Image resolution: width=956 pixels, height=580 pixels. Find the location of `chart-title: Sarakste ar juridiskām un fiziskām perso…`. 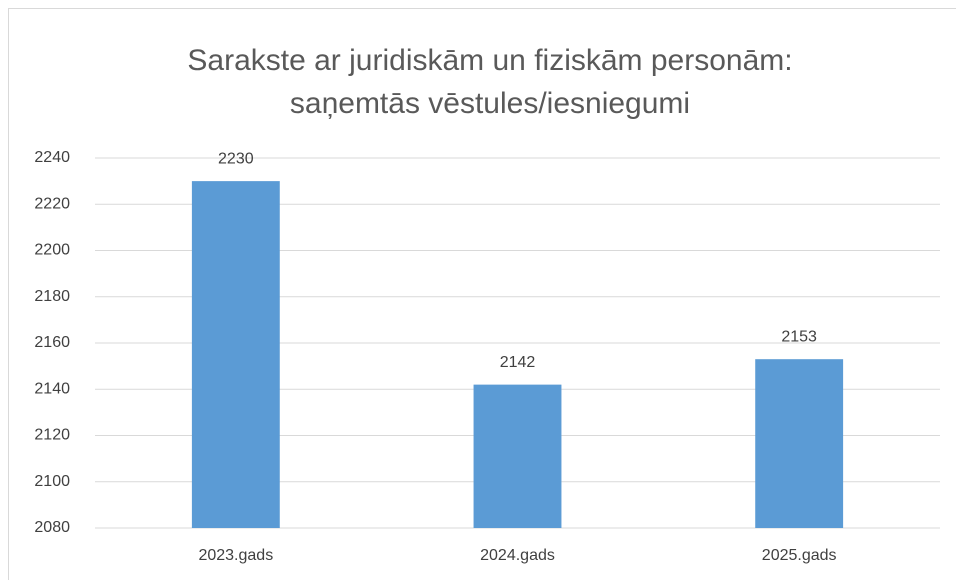

chart-title: Sarakste ar juridiskām un fiziskām perso… is located at coordinates (489, 60).